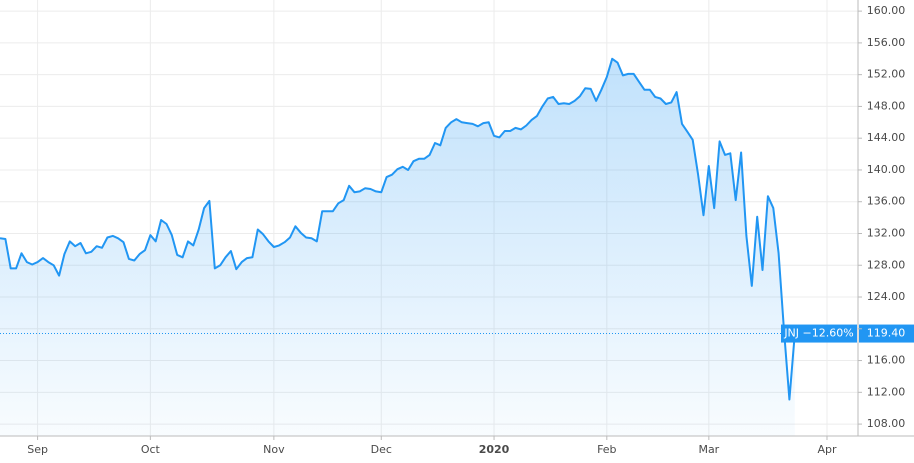 Image resolution: width=914 pixels, height=463 pixels. I want to click on x-tick-label: Nov, so click(274, 449).